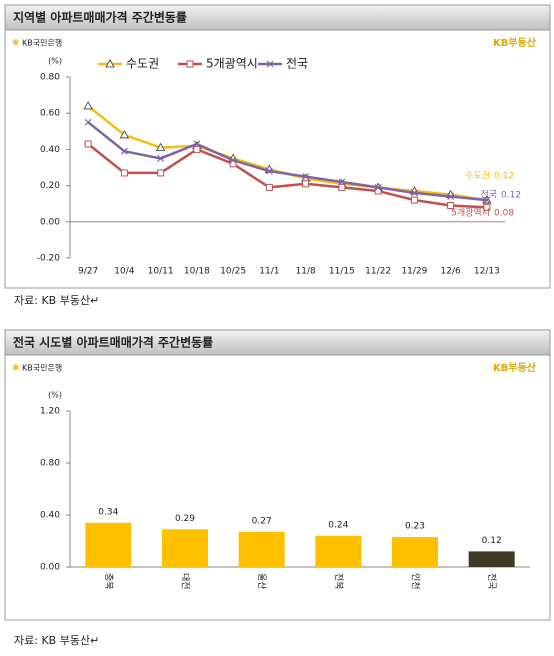  What do you see at coordinates (108, 512) in the screenshot?
I see `value-label: 0.34` at bounding box center [108, 512].